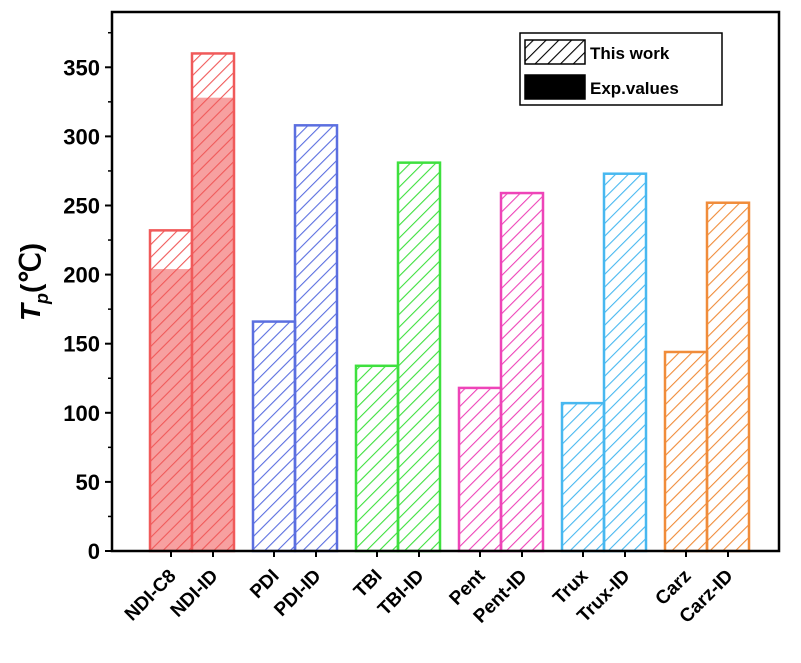  Describe the element at coordinates (480, 469) in the screenshot. I see `bar-pent` at that location.